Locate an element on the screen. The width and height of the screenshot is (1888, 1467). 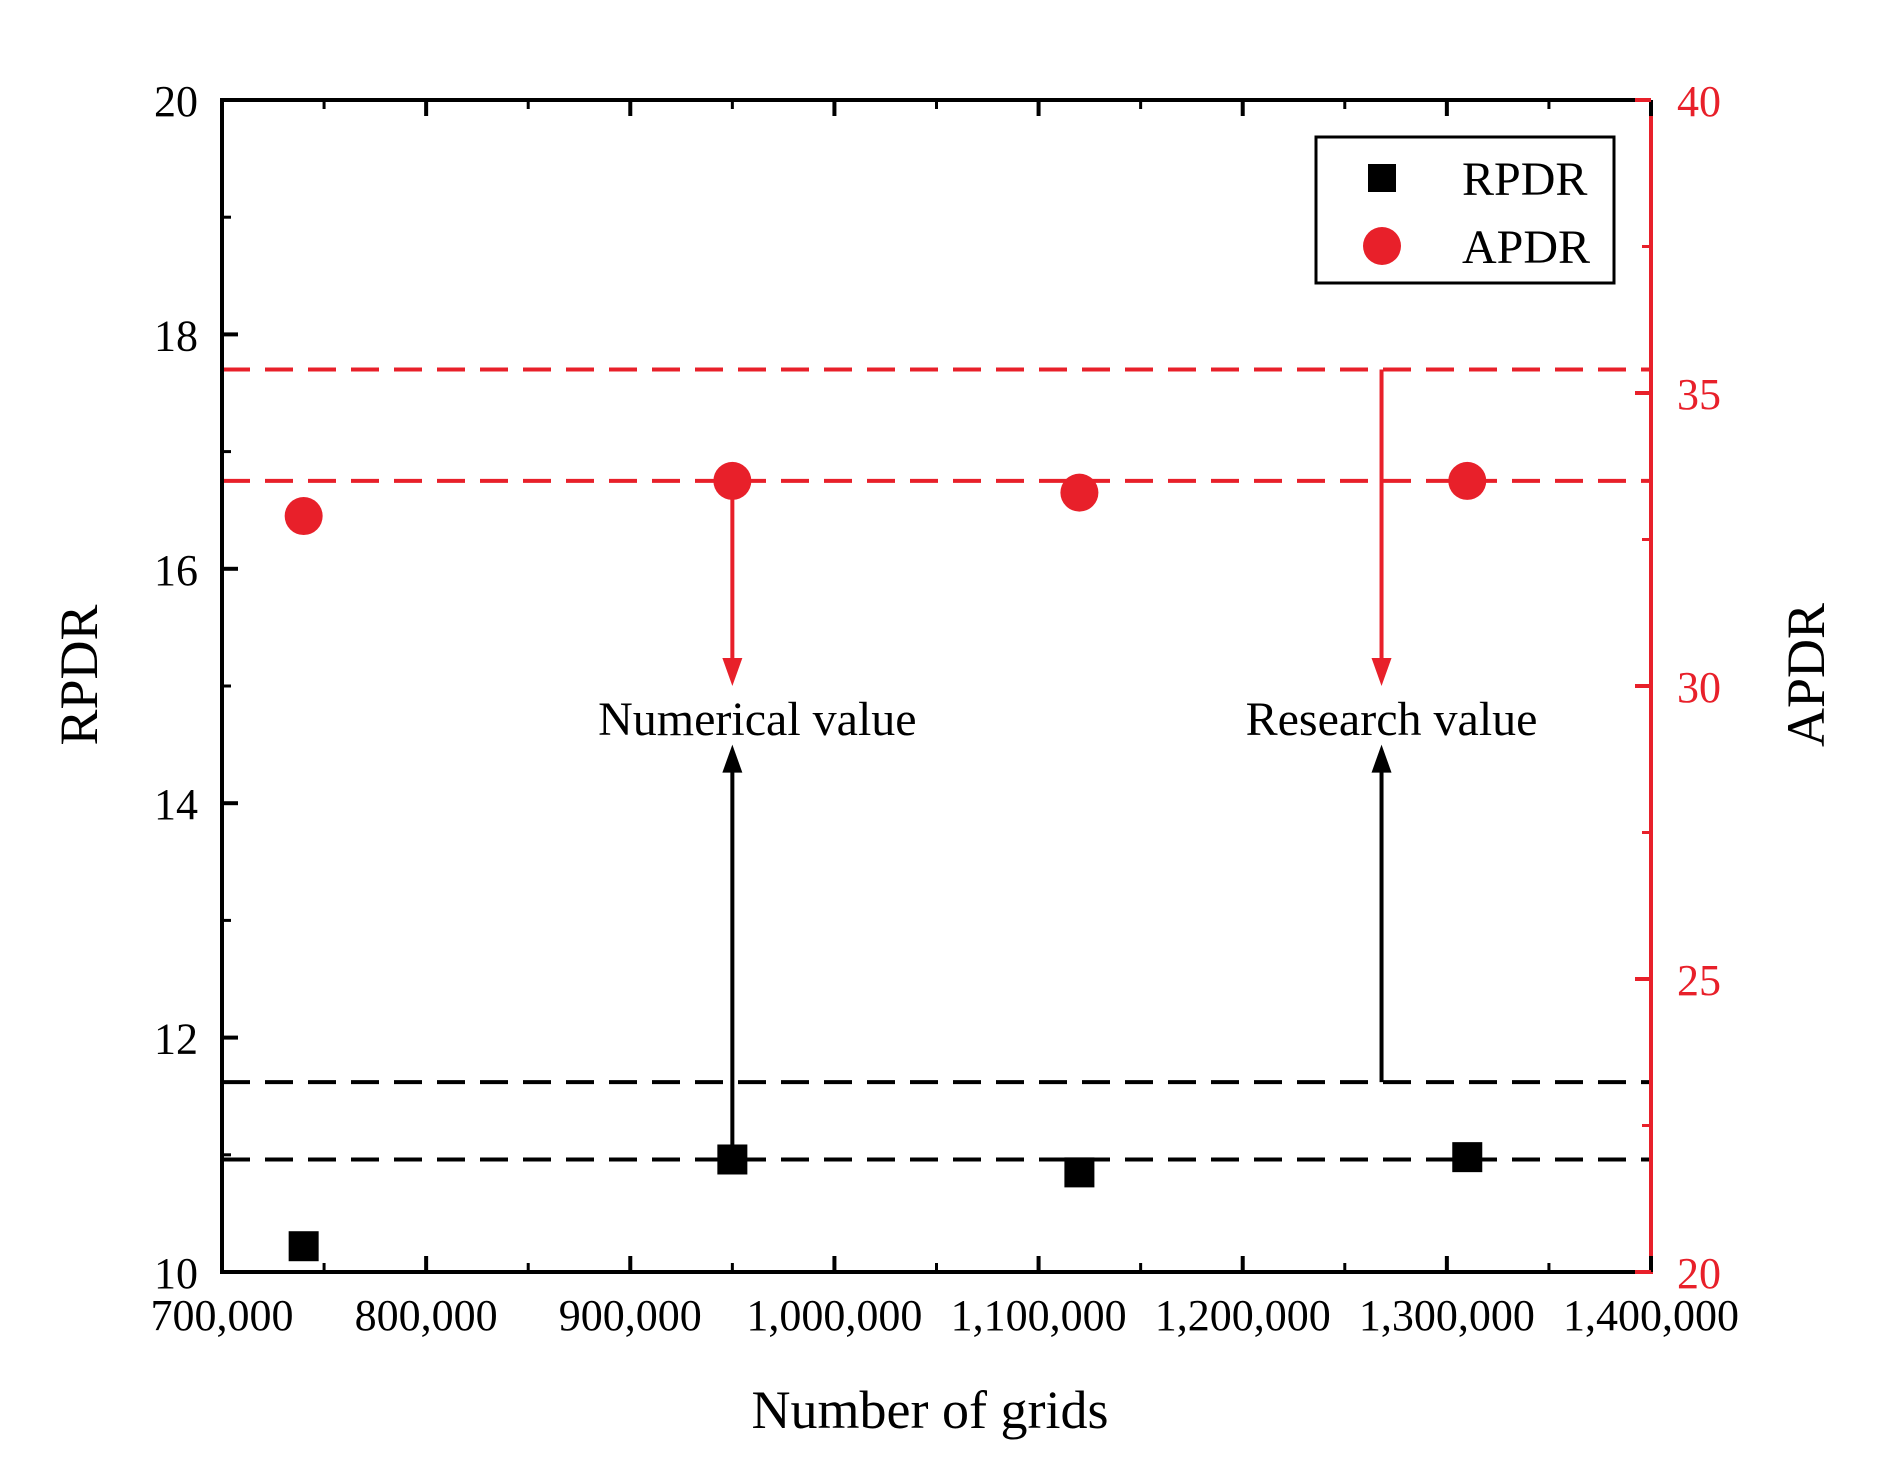
y-tick-label-left: 20 is located at coordinates (176, 101).